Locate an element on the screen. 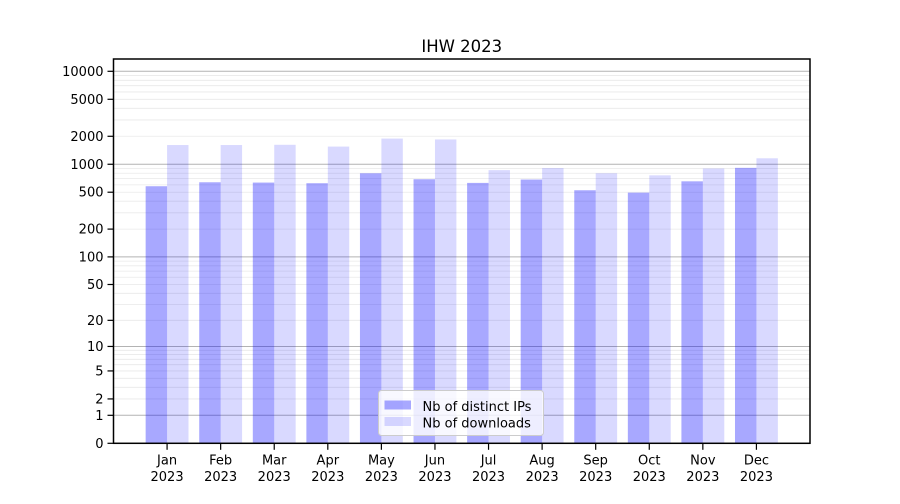  y-tick-label: 5 is located at coordinates (99, 371).